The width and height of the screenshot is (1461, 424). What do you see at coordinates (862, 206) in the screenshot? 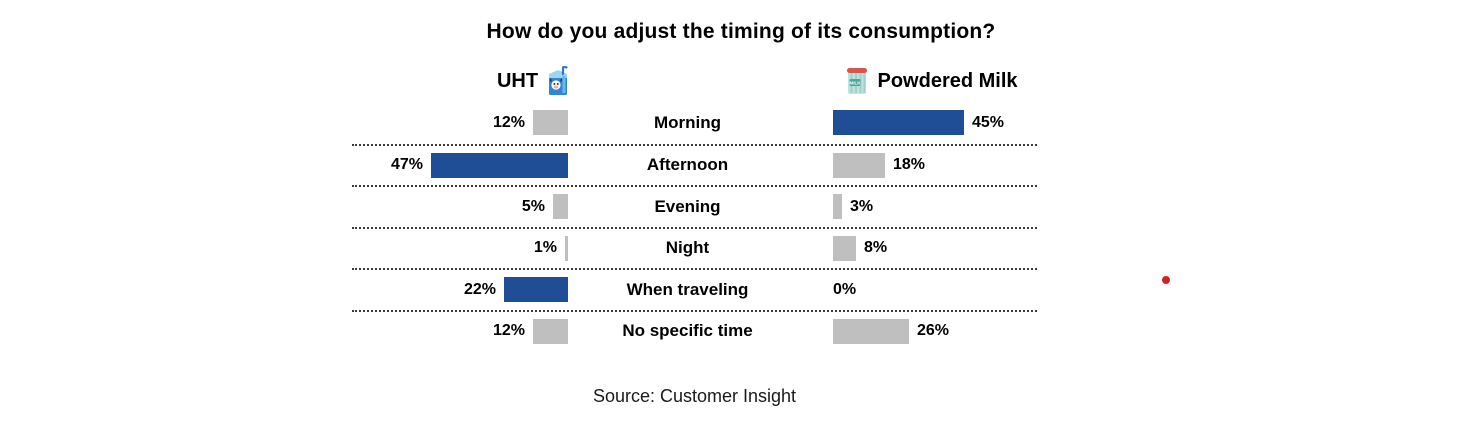
I see `powdered-milk-value-label: 3%` at bounding box center [862, 206].